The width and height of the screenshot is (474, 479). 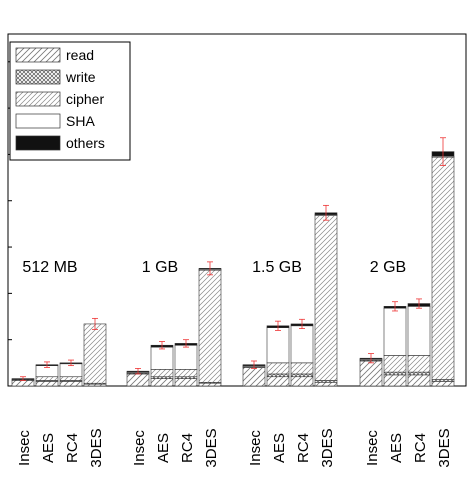 What do you see at coordinates (160, 267) in the screenshot?
I see `group-label: 1 GB` at bounding box center [160, 267].